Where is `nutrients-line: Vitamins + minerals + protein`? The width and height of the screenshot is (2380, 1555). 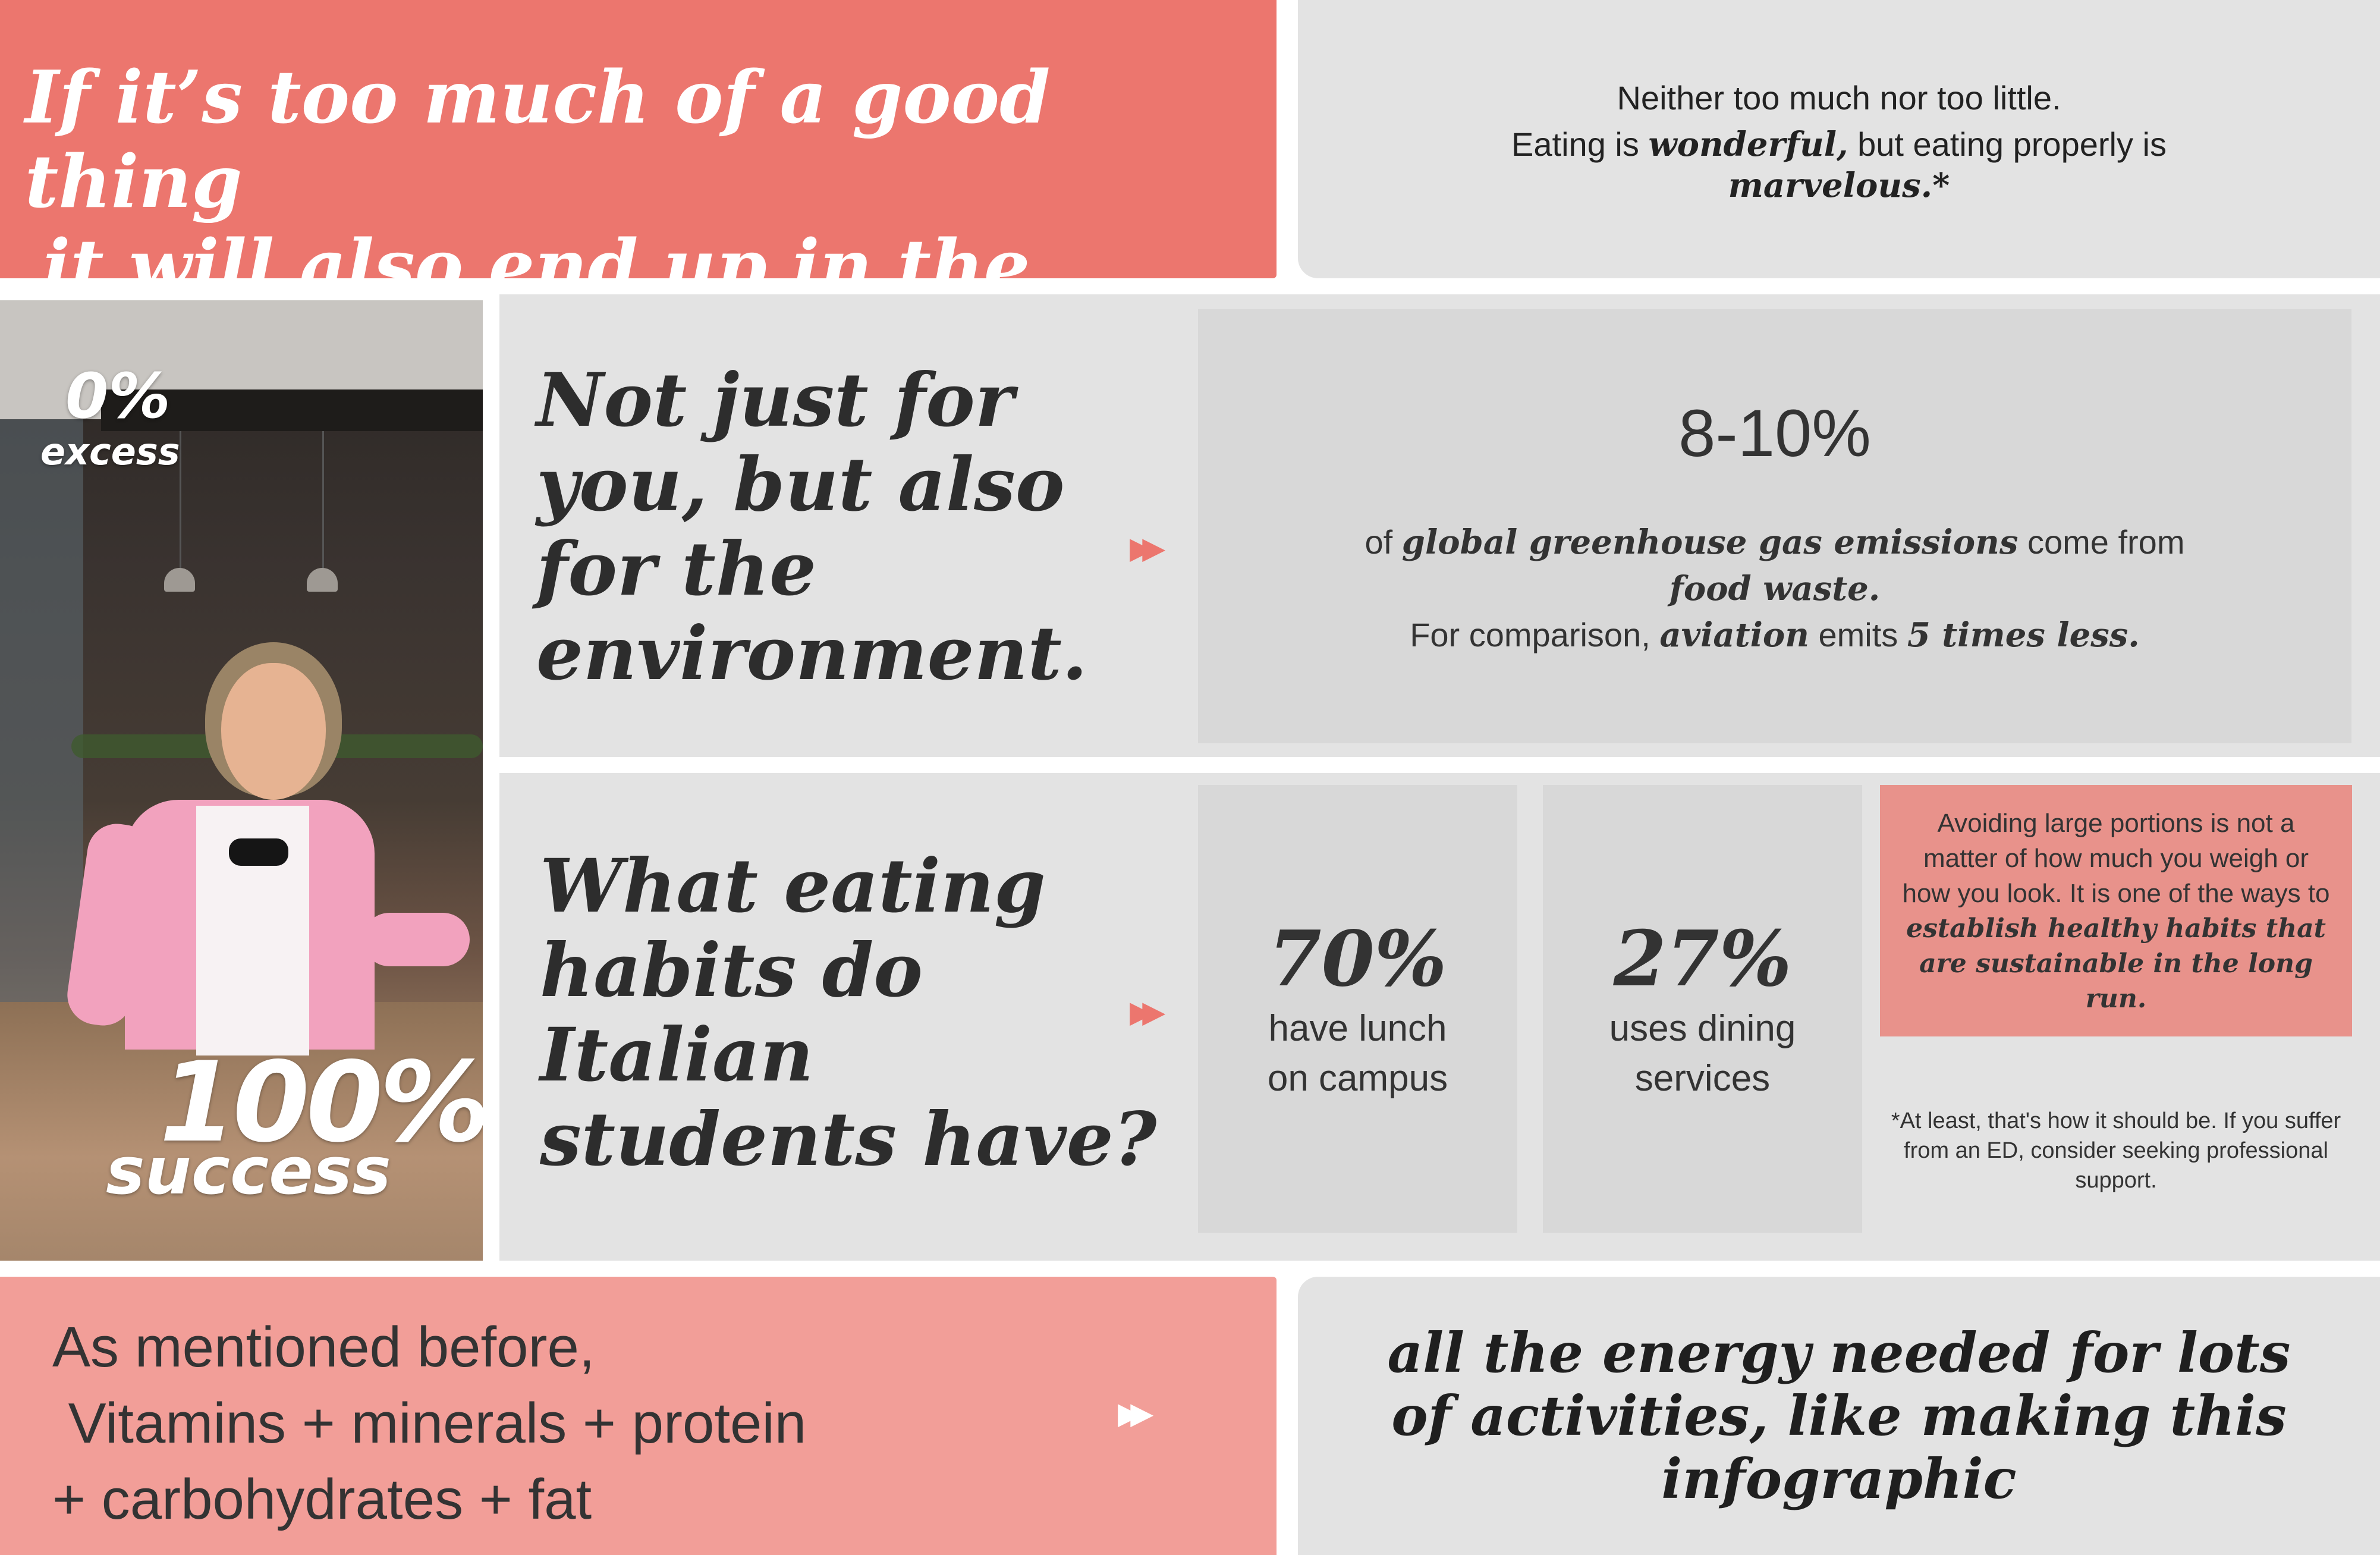
nutrients-line: Vitamins + minerals + protein is located at coordinates (429, 1423).